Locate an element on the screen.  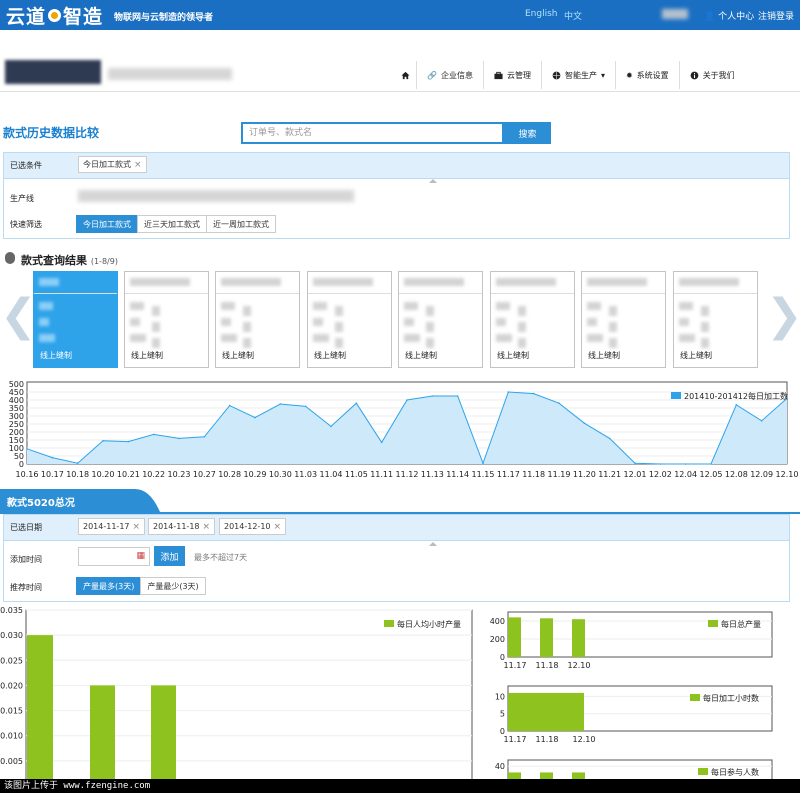
x-tick-label: 12.05 is located at coordinates (711, 474).